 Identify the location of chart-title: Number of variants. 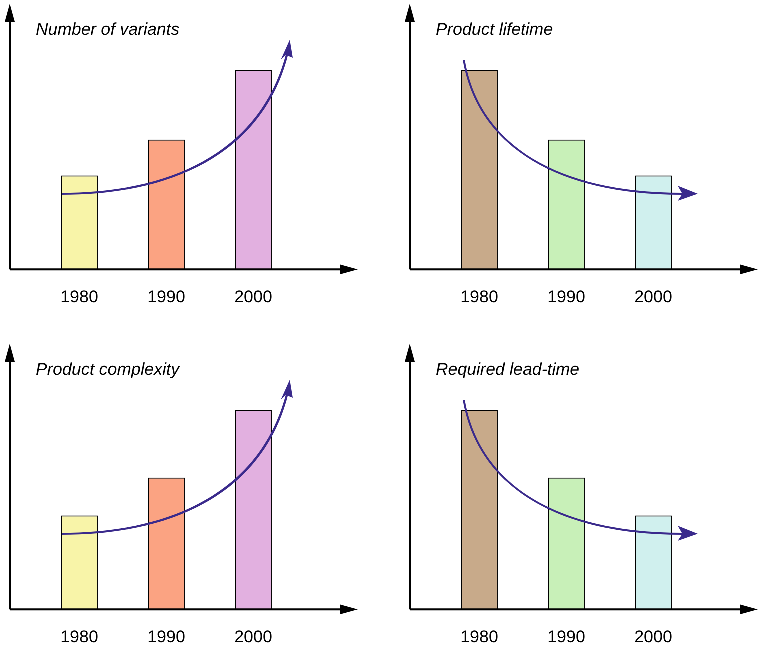
(108, 29).